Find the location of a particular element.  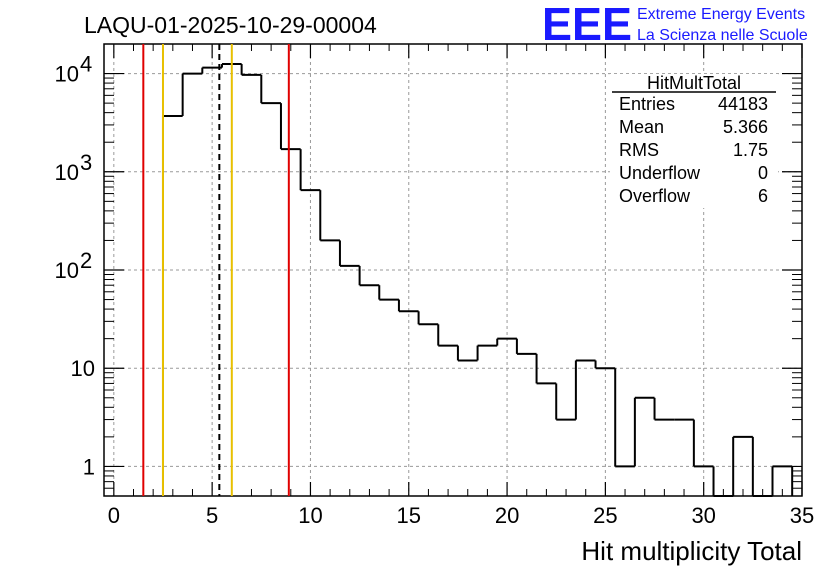

eee-logo-mark: EEE is located at coordinates (587, 25).